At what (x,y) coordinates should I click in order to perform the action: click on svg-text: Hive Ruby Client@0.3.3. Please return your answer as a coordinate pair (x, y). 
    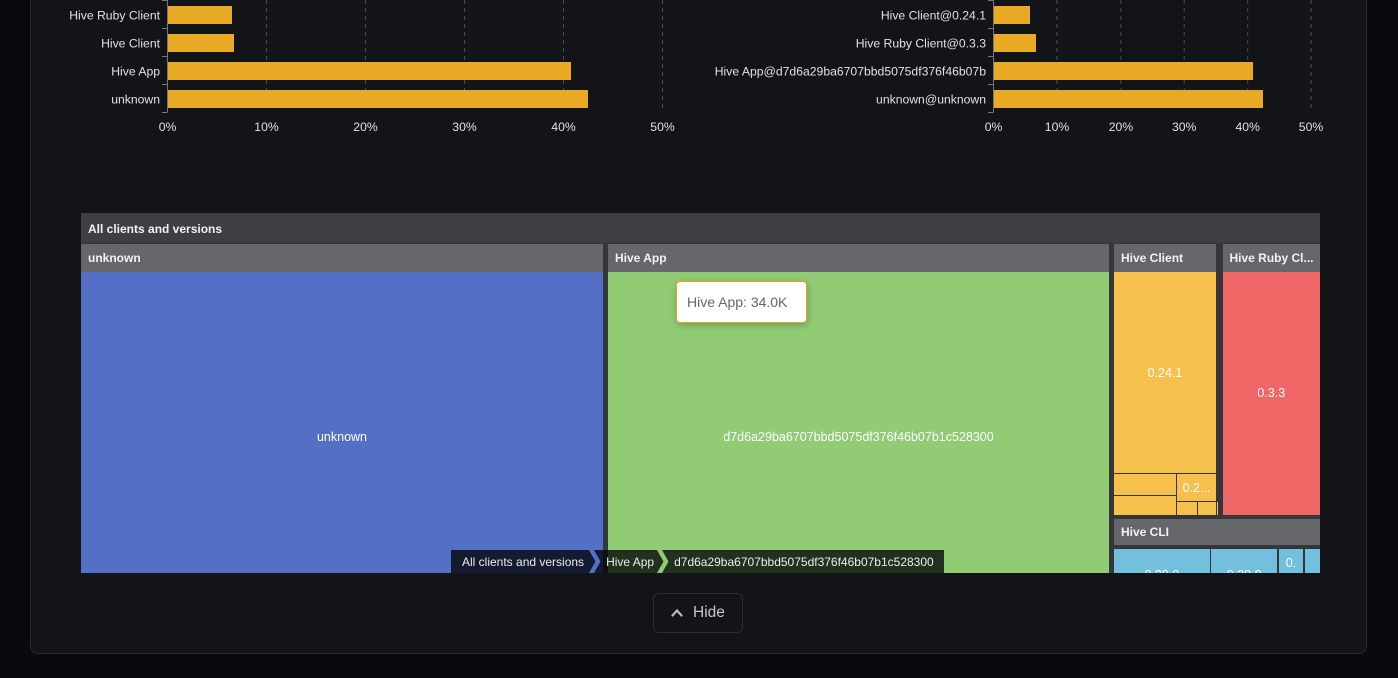
    Looking at the image, I should click on (921, 44).